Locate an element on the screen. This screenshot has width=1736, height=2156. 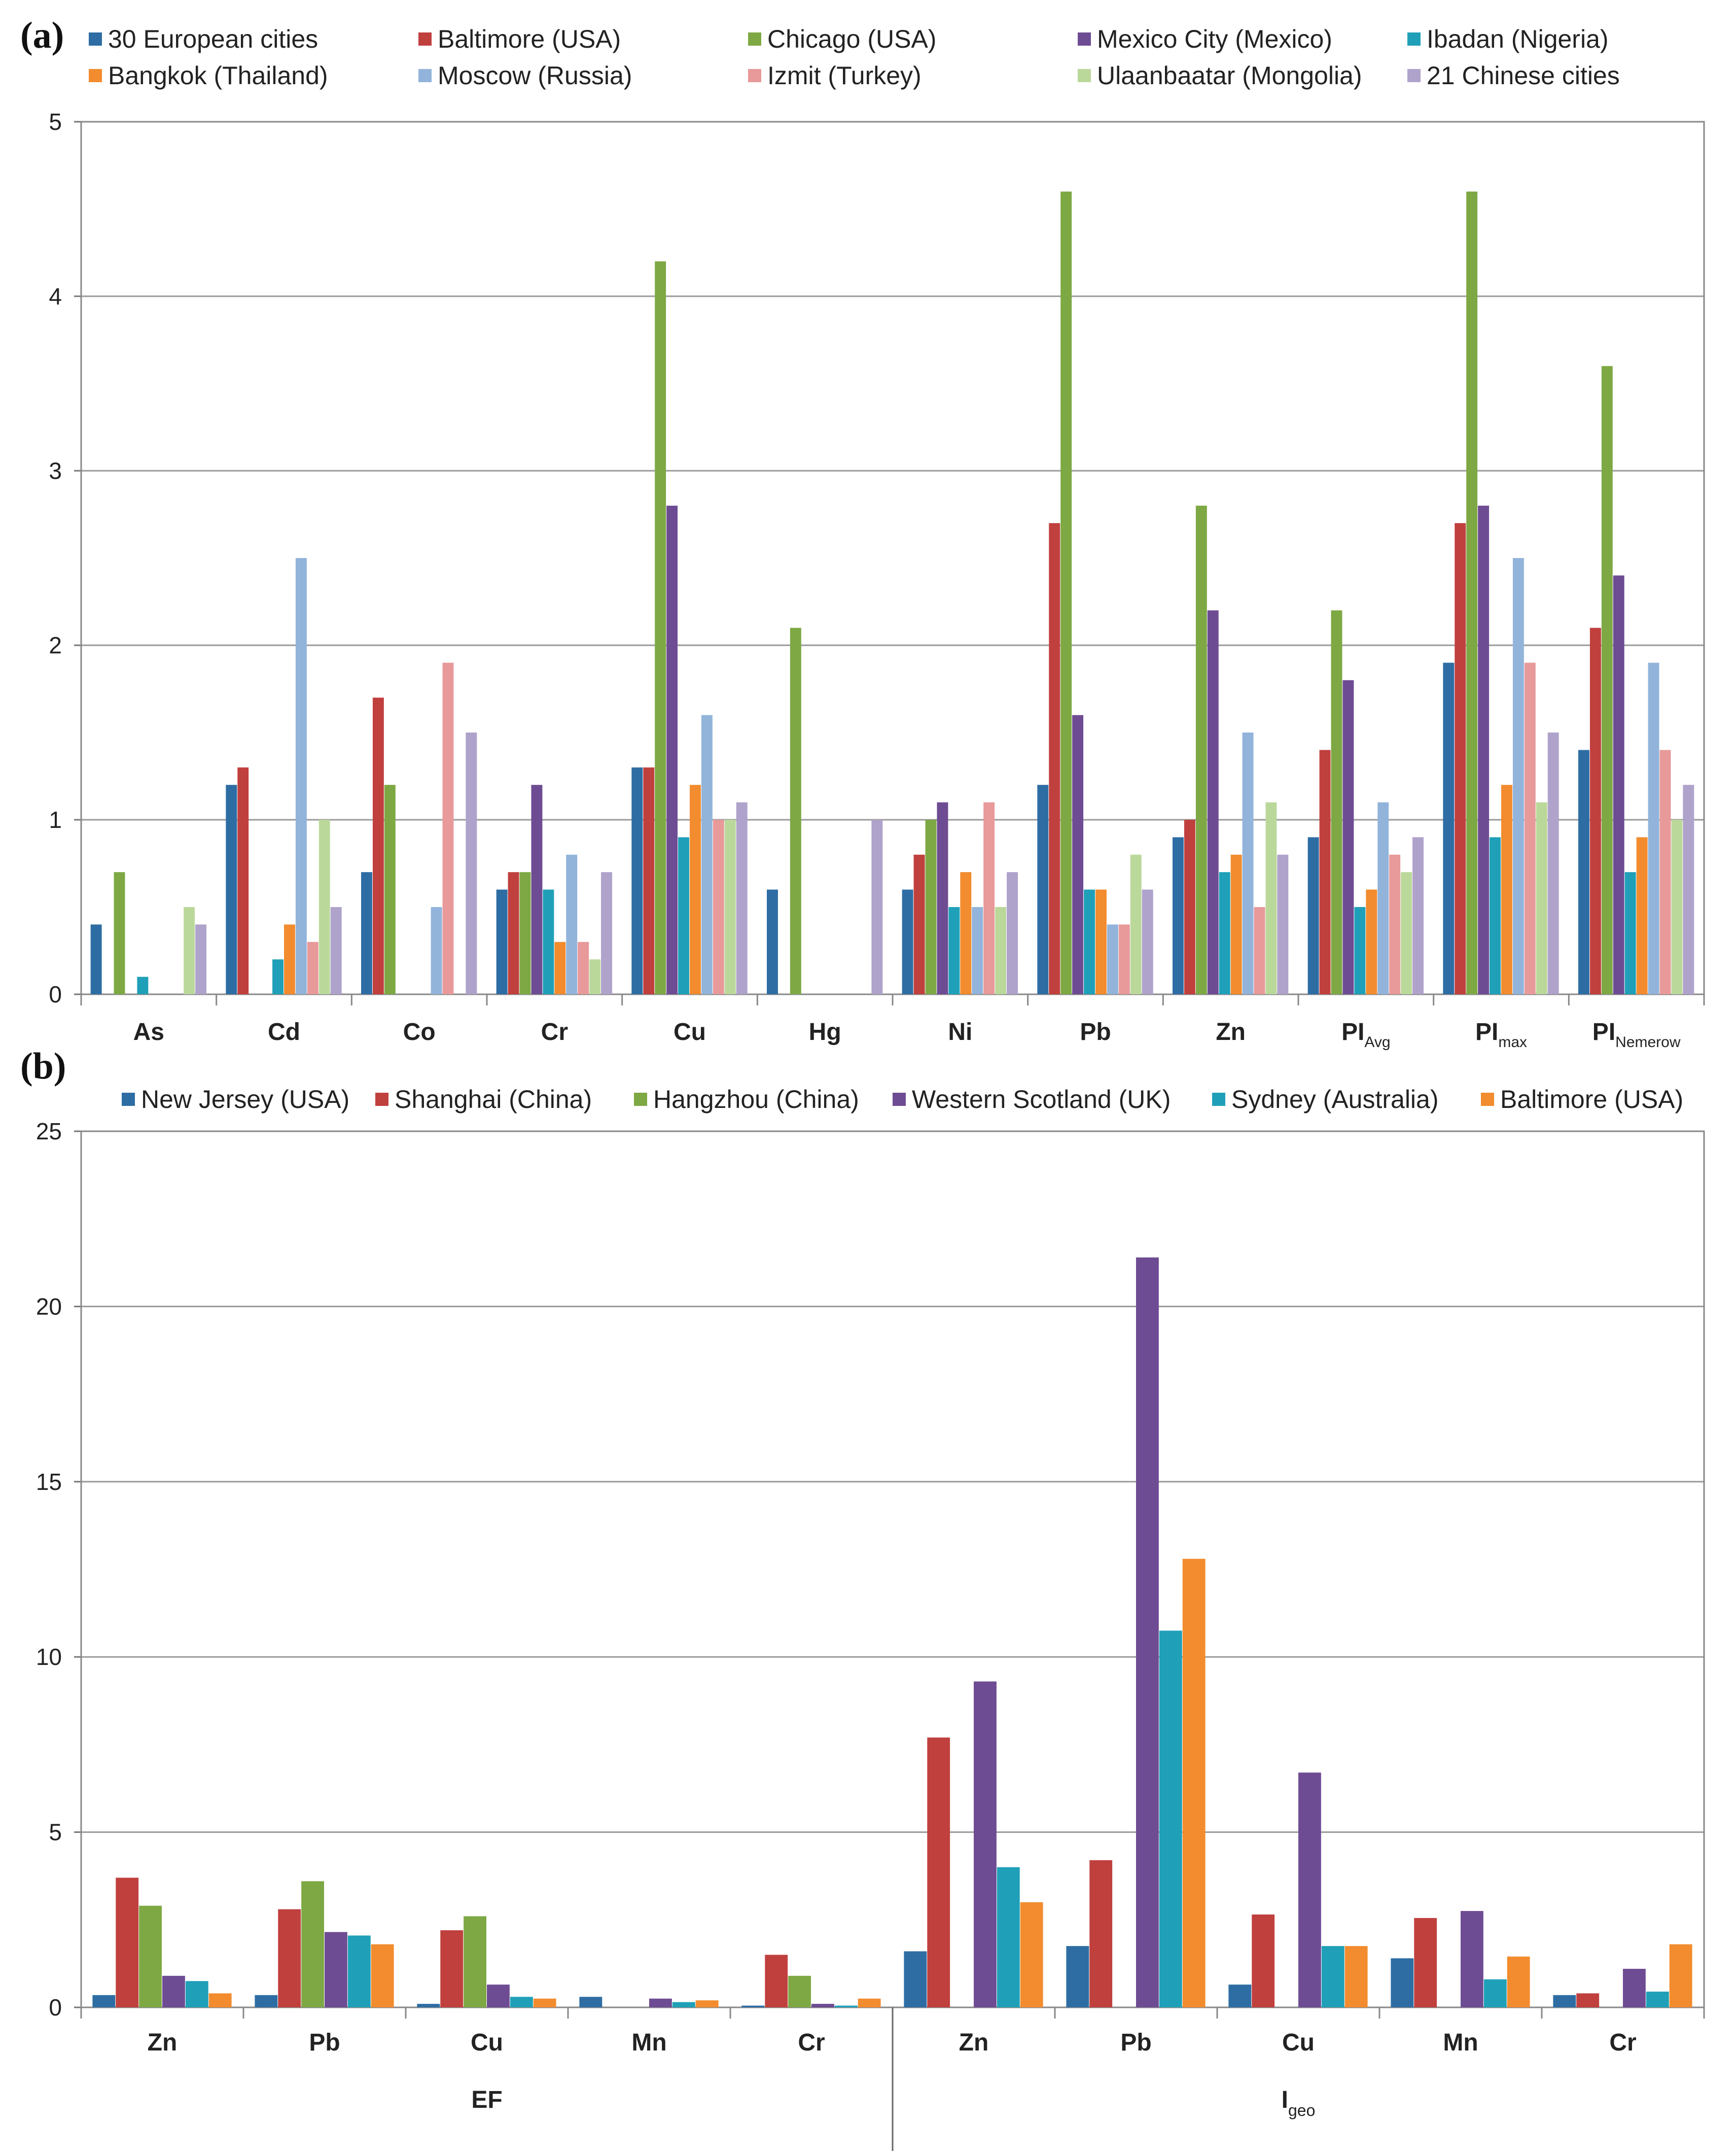
legend-item: Sydney (Australia) is located at coordinates (1344, 1099).